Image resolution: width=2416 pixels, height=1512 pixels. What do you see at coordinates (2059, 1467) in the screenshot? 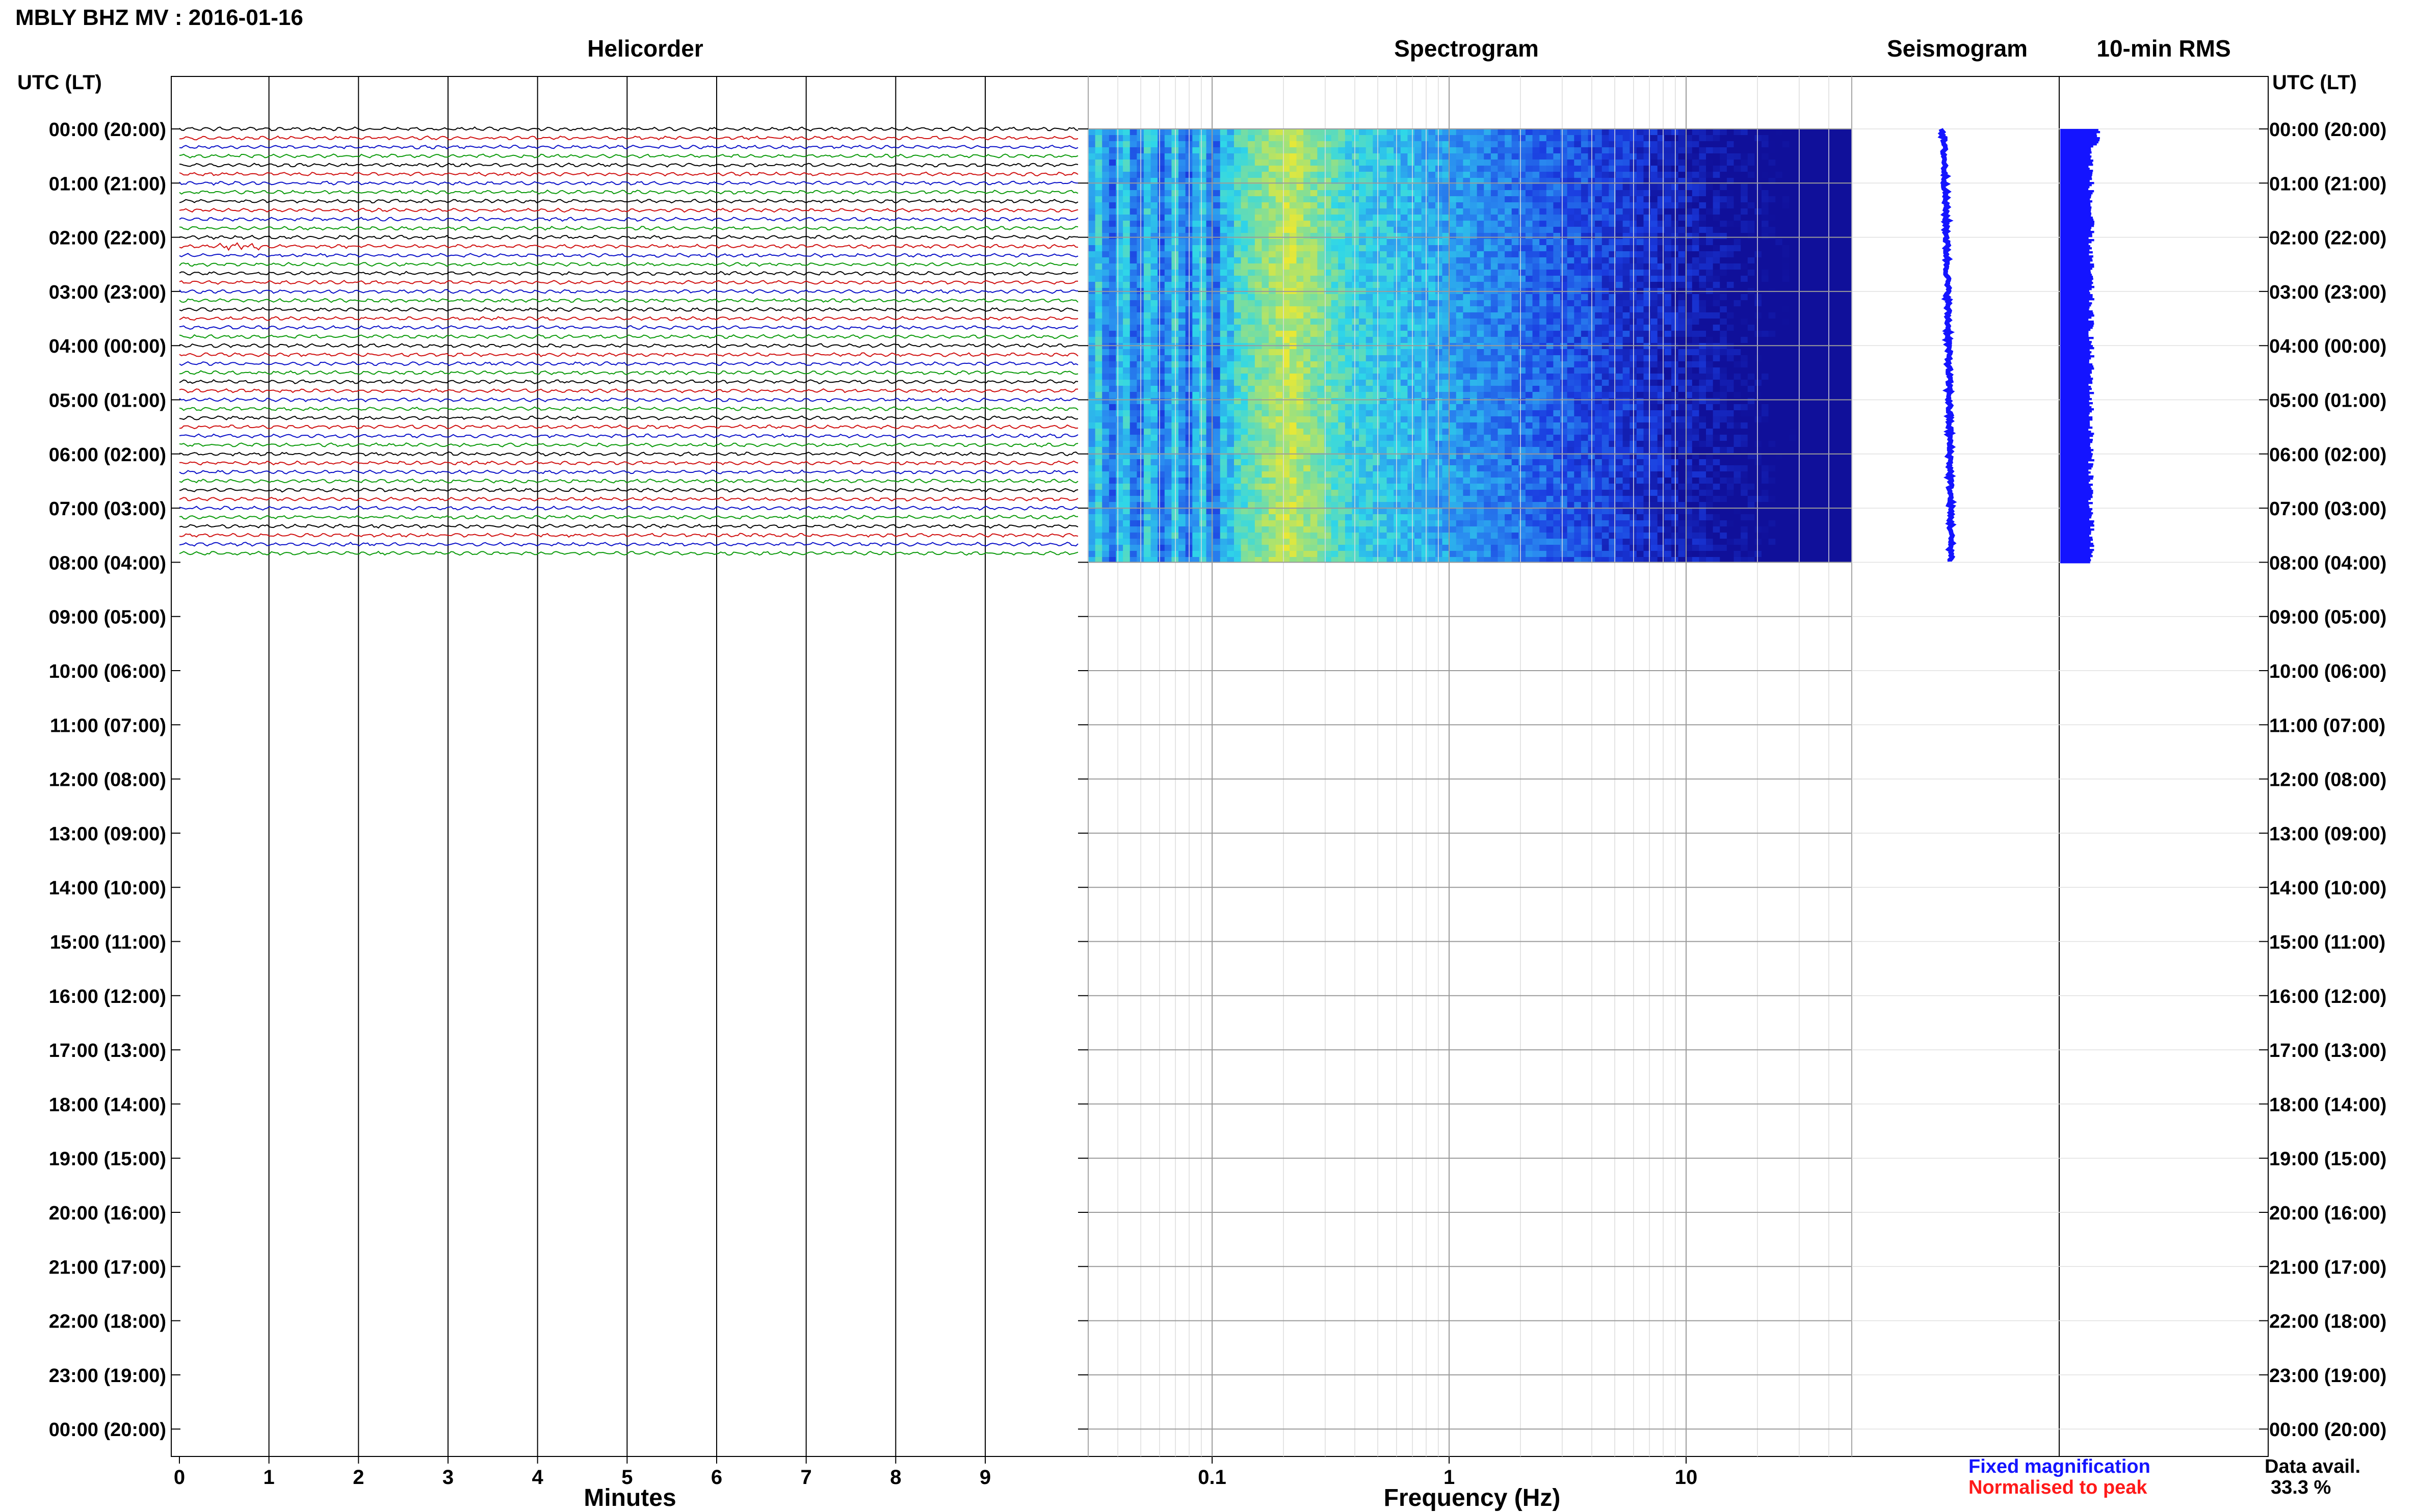
I see `legend-fixed-magnification: Fixed magnification` at bounding box center [2059, 1467].